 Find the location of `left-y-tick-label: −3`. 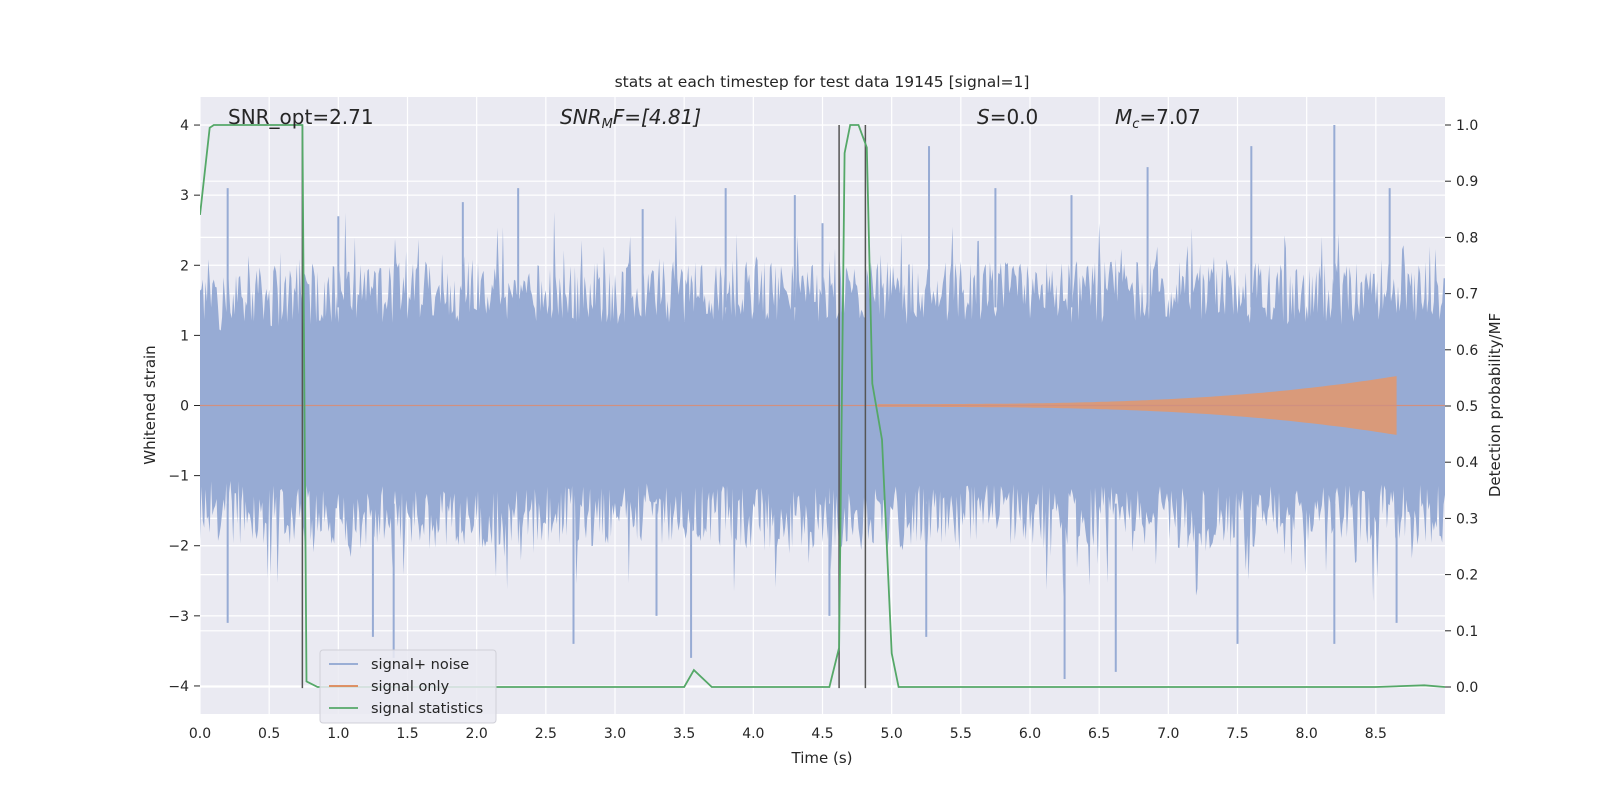

left-y-tick-label: −3 is located at coordinates (178, 617).